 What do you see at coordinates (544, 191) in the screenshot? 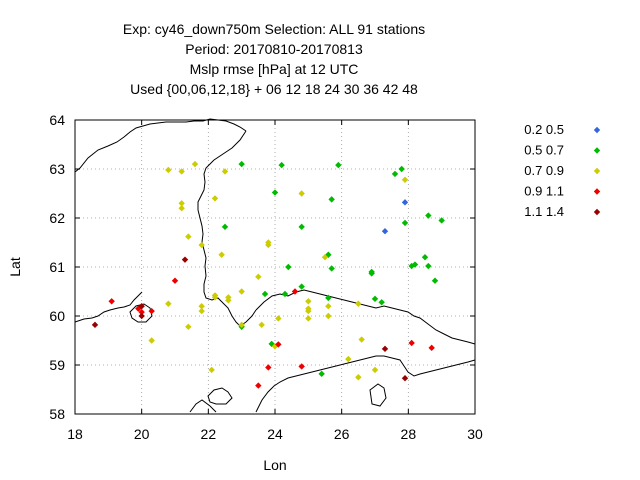
I see `legend-label: 0.9 1.1` at bounding box center [544, 191].